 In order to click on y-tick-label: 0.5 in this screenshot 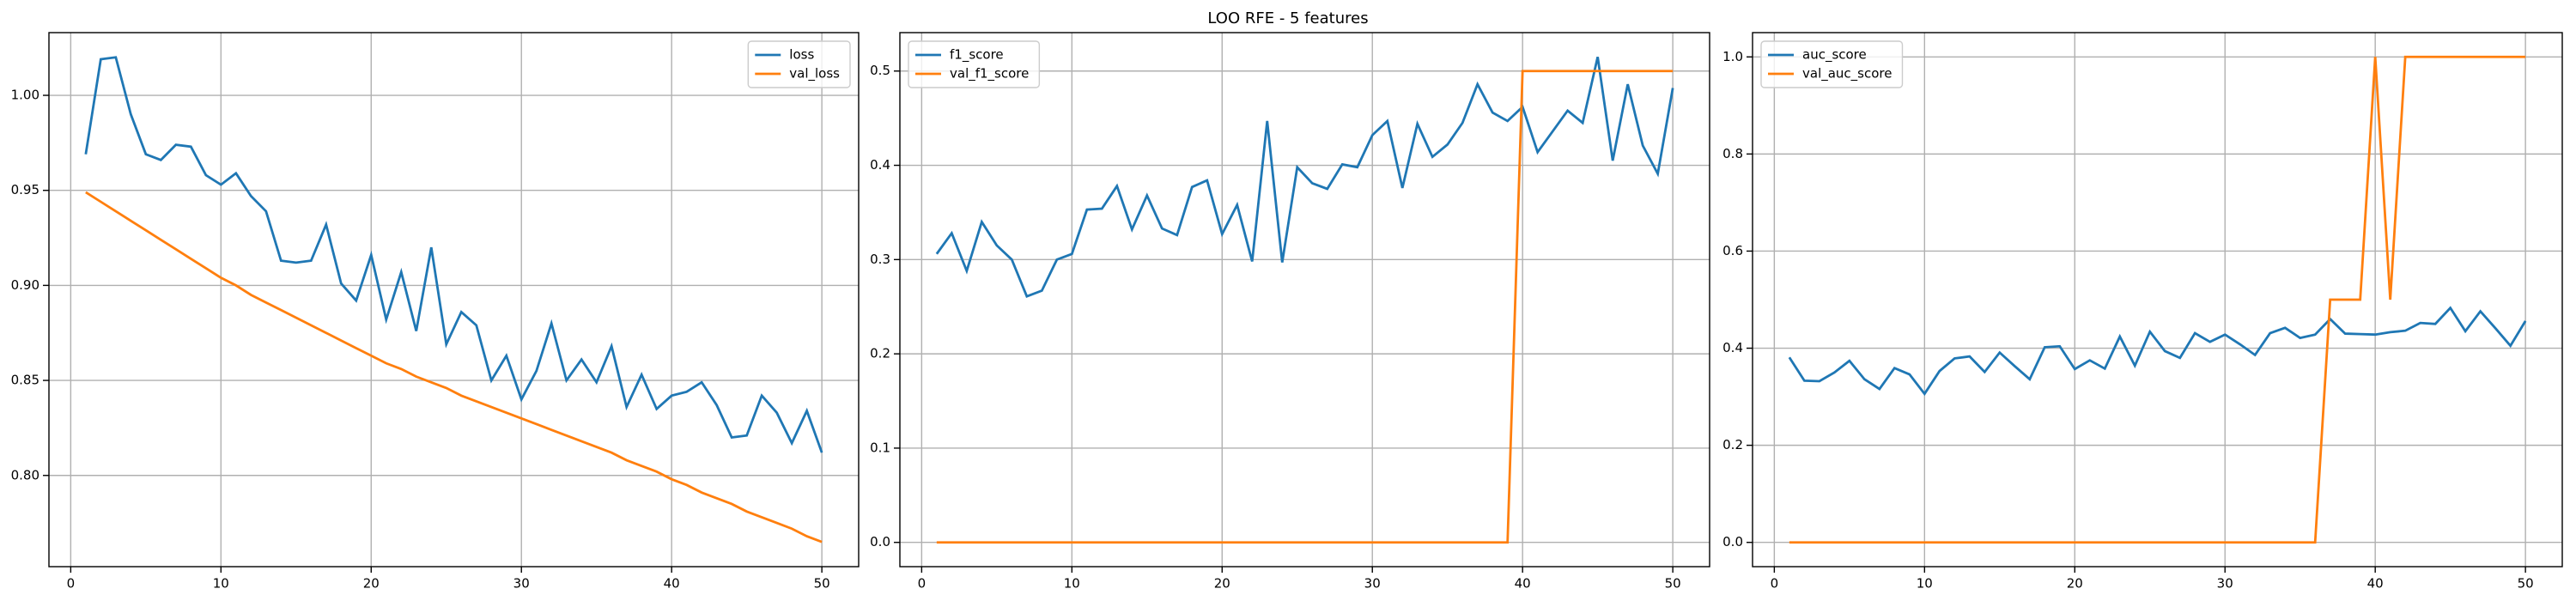, I will do `click(880, 70)`.